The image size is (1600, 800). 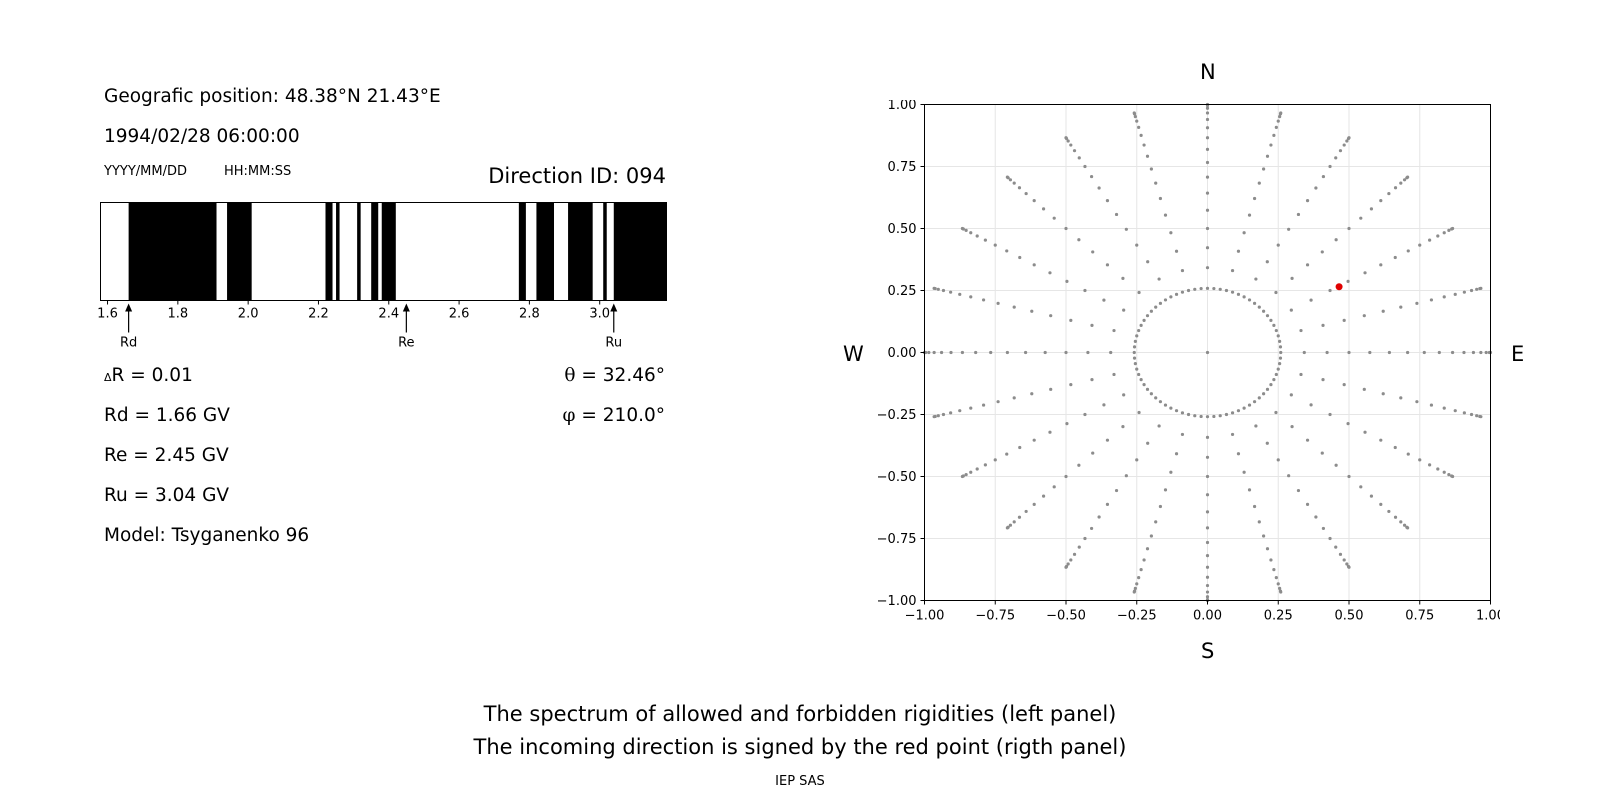 I want to click on delta-r-value: R = 0.01, so click(x=152, y=375).